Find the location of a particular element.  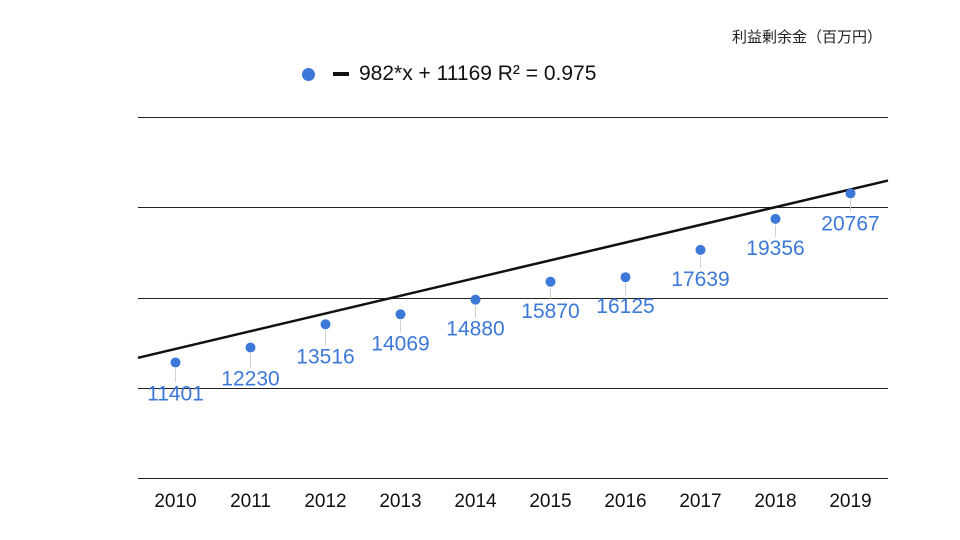

x-tick-label: 2010 is located at coordinates (175, 501).